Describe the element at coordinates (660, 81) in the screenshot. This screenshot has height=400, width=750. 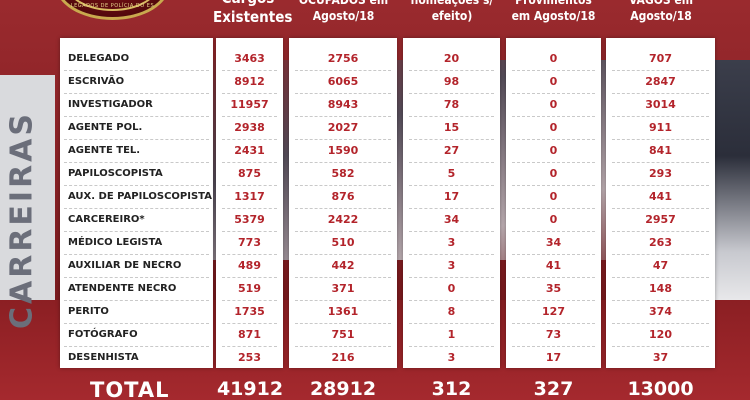
I see `cell-vagos: 2847` at that location.